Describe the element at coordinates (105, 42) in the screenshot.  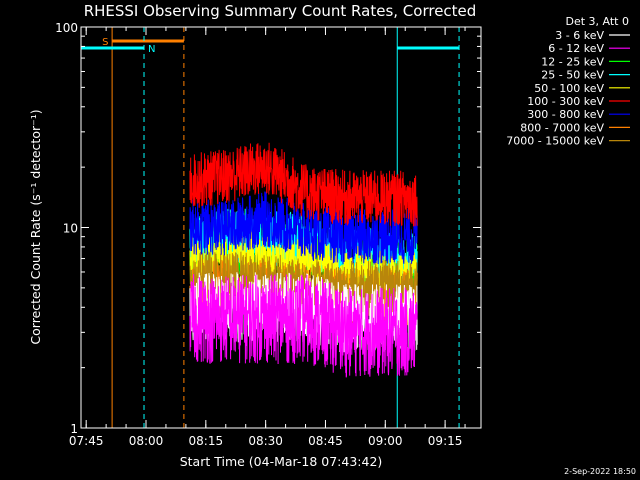
I see `saa-label: S` at that location.